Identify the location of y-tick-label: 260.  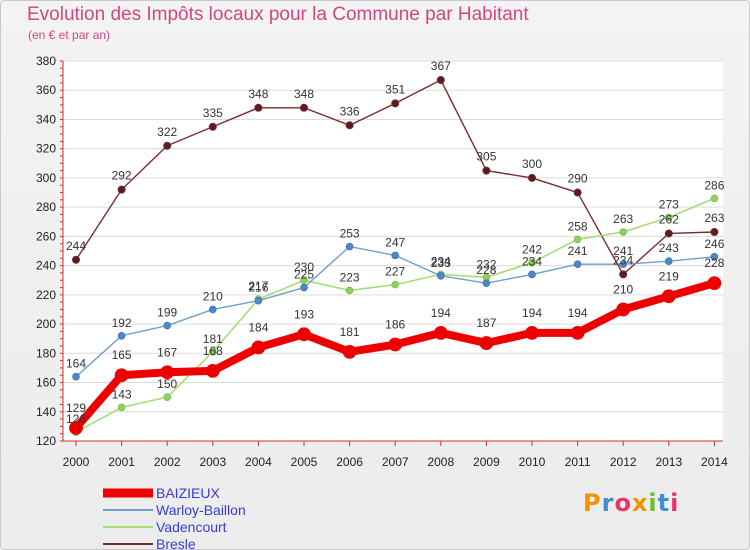
(46, 236).